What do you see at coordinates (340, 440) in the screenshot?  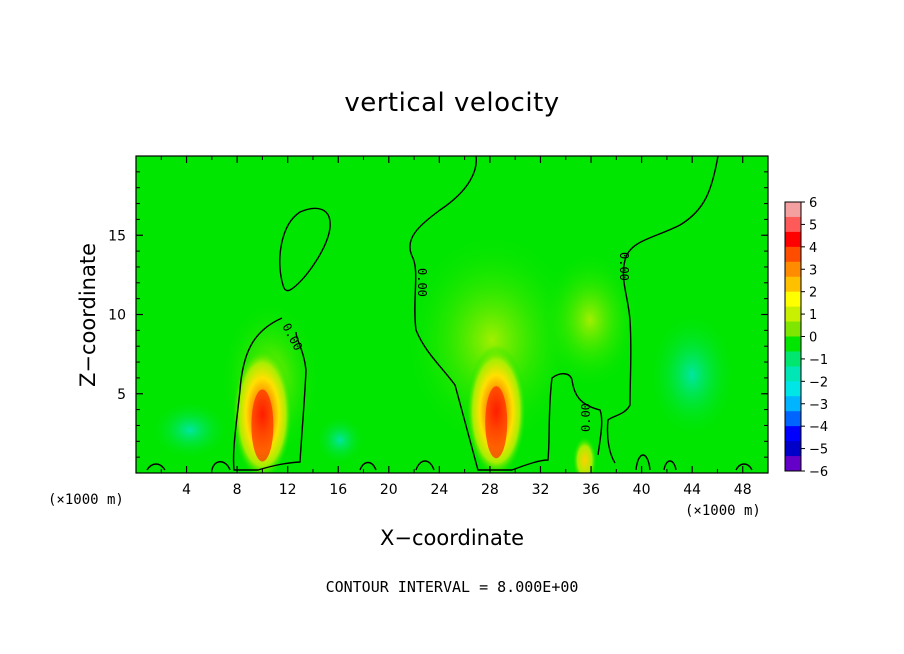 I see `downdraft-center` at bounding box center [340, 440].